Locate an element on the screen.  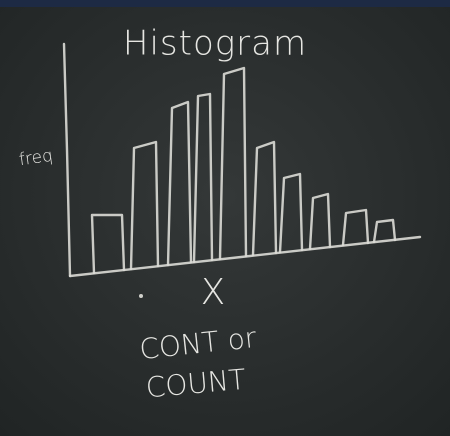
x-label: X is located at coordinates (213, 292).